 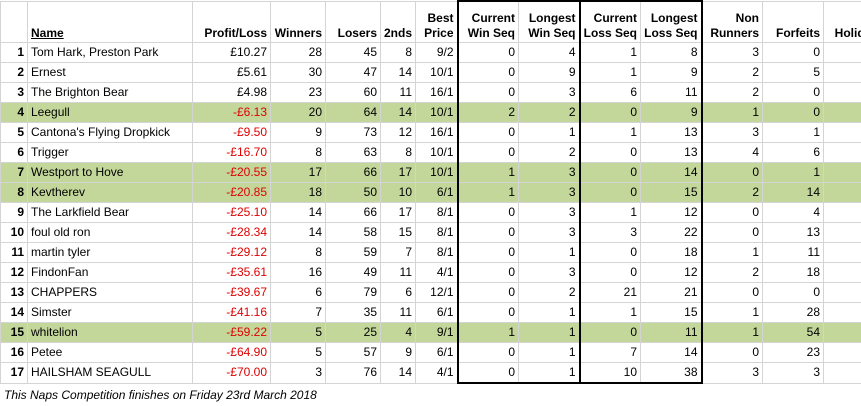 What do you see at coordinates (110, 252) in the screenshot?
I see `name-cell: martin tyler` at bounding box center [110, 252].